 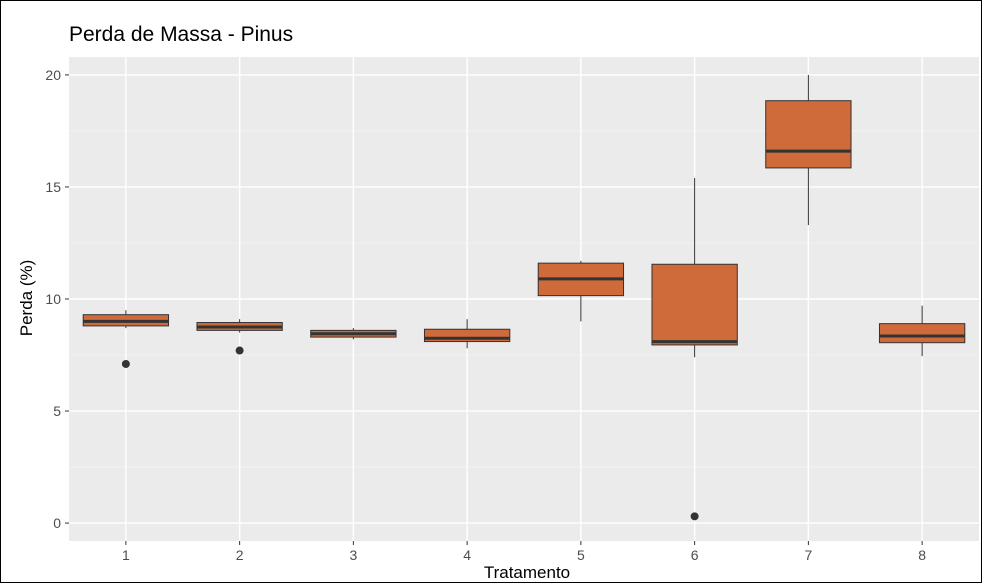 What do you see at coordinates (181, 34) in the screenshot?
I see `chart-title: Perda de Massa - Pinus` at bounding box center [181, 34].